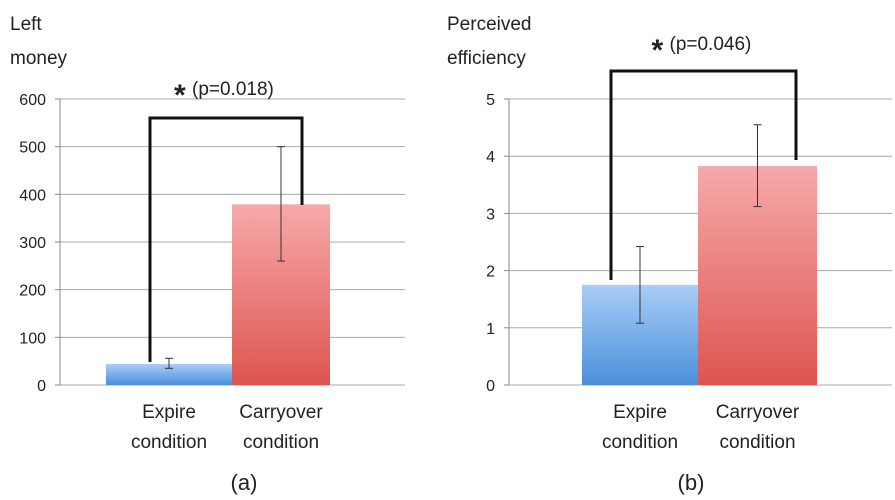 The width and height of the screenshot is (895, 500). What do you see at coordinates (32, 338) in the screenshot?
I see `y-tick-label: 100` at bounding box center [32, 338].